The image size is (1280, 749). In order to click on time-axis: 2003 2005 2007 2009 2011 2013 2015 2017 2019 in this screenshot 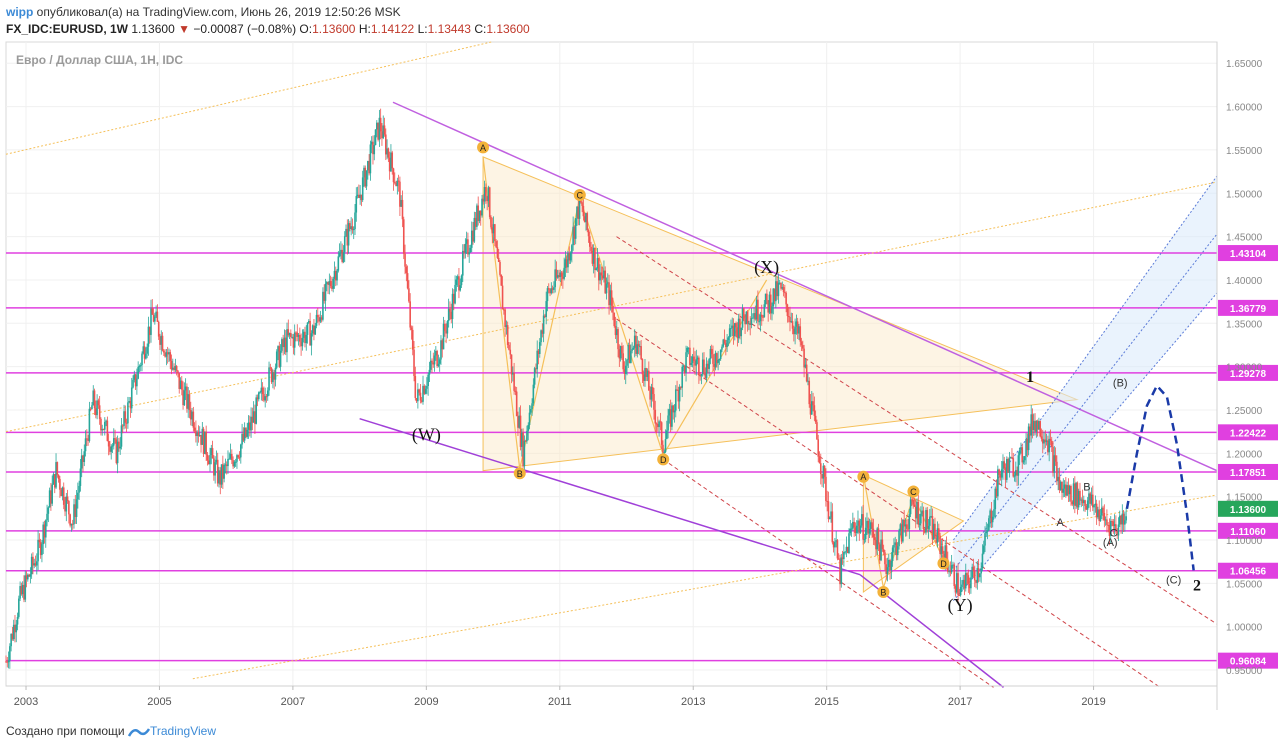, I will do `click(560, 697)`.